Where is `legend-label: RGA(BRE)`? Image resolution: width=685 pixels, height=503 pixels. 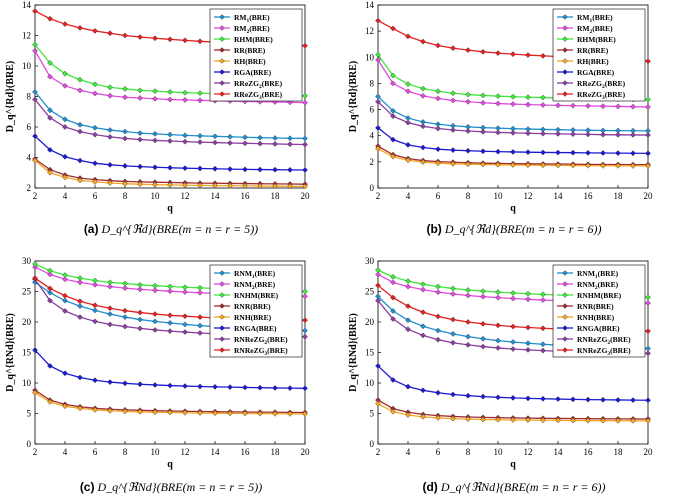 legend-label: RGA(BRE) is located at coordinates (596, 72).